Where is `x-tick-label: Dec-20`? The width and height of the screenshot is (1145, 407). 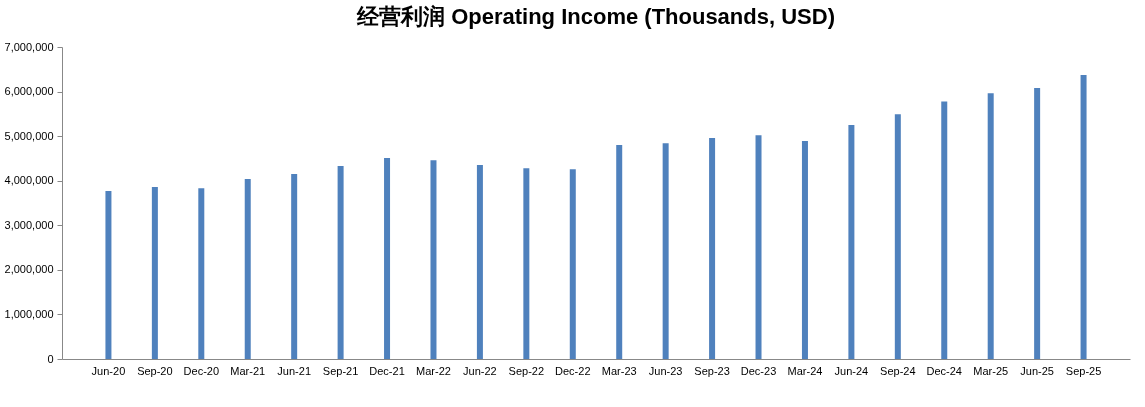
x-tick-label: Dec-20 is located at coordinates (201, 370).